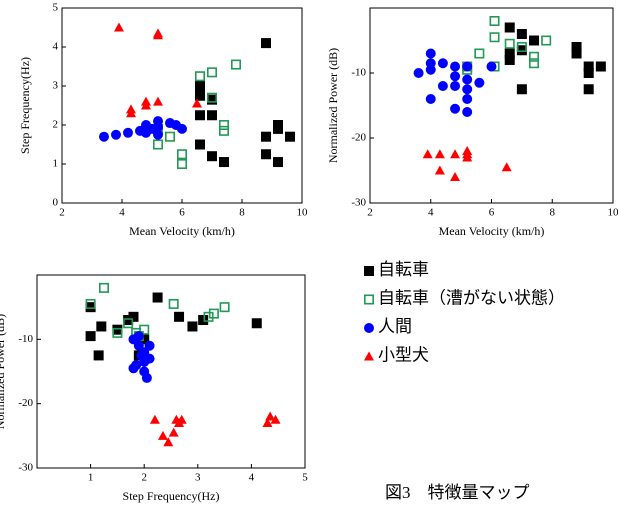 This screenshot has width=629, height=509. What do you see at coordinates (56, 164) in the screenshot?
I see `y-tick-label: 1` at bounding box center [56, 164].